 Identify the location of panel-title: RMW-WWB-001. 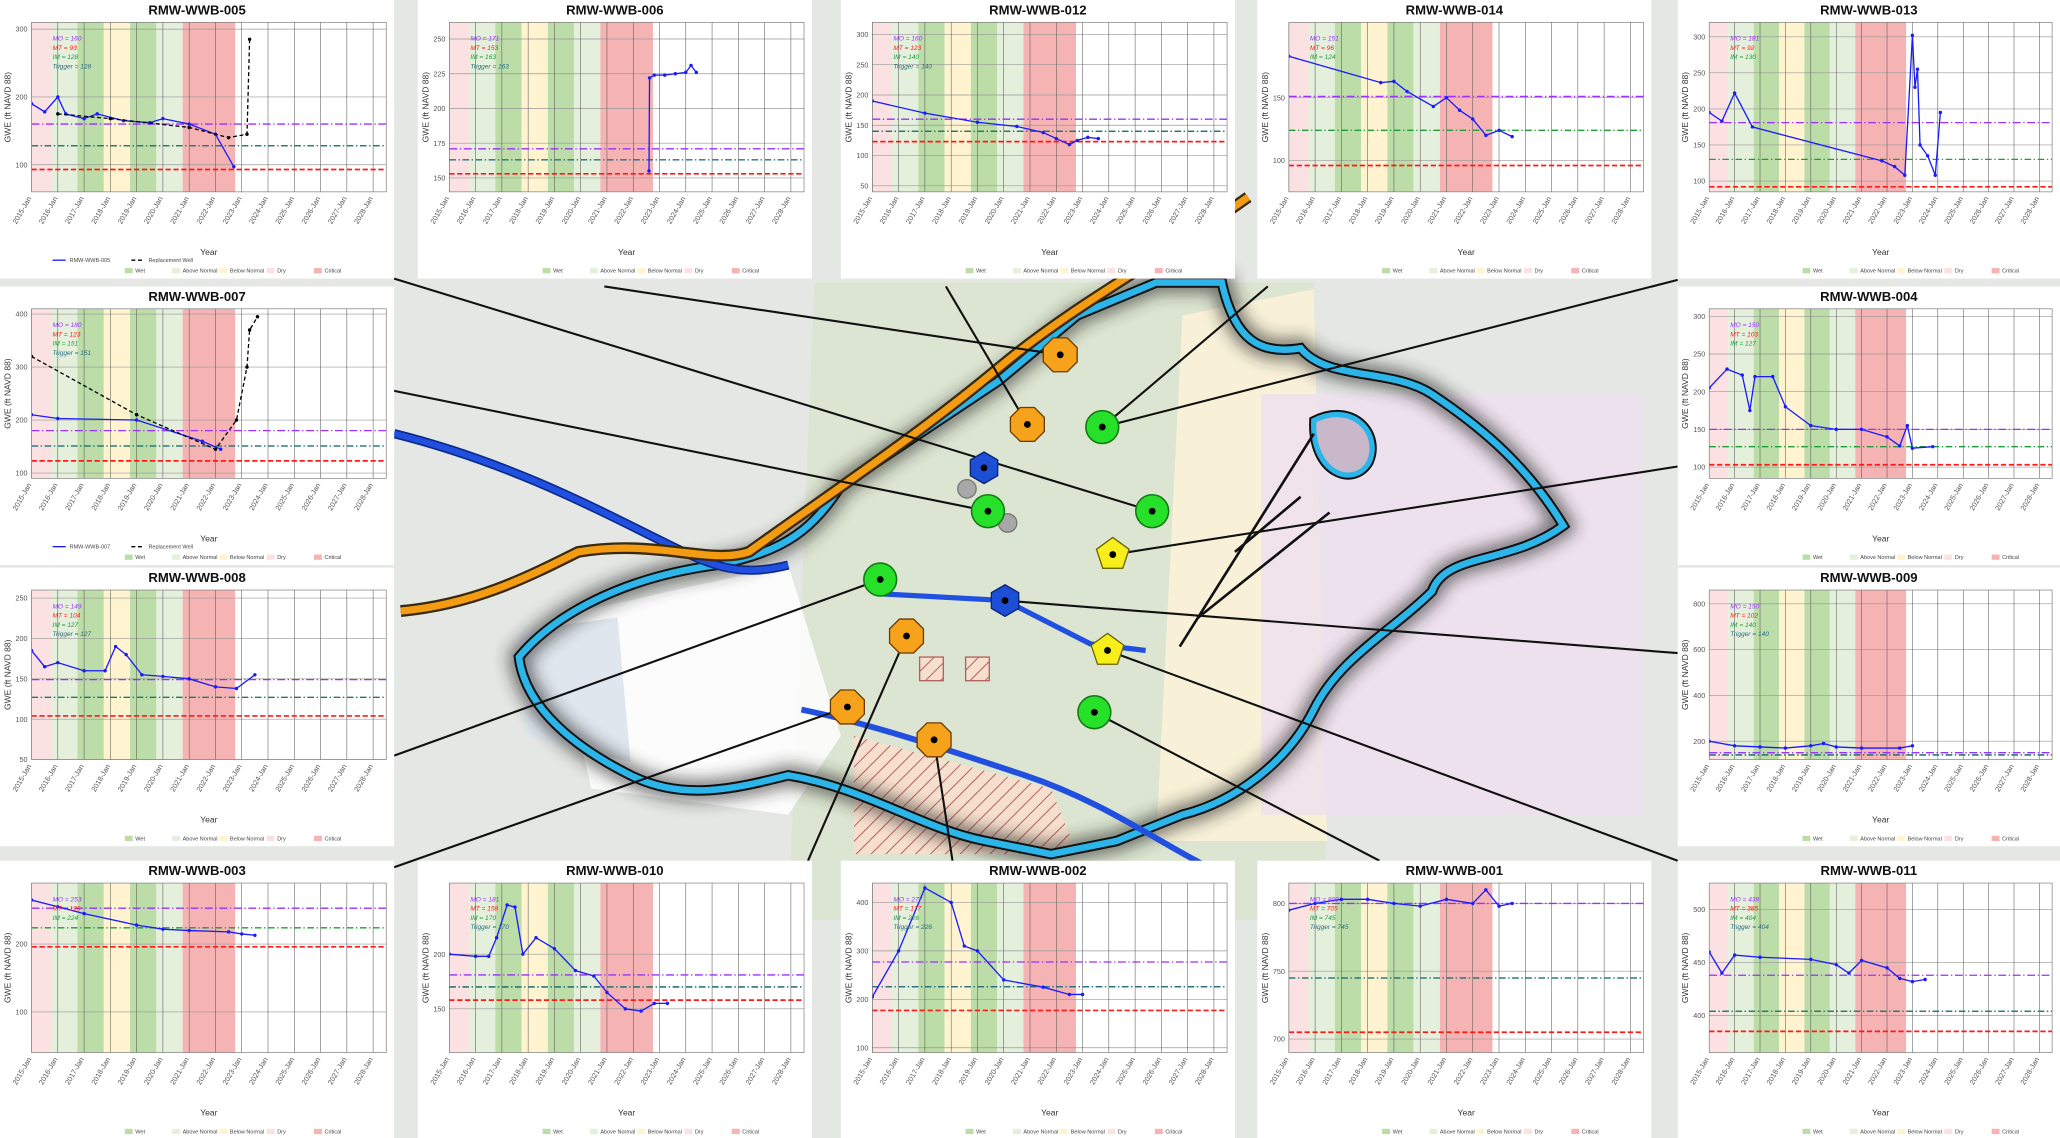
(1454, 870).